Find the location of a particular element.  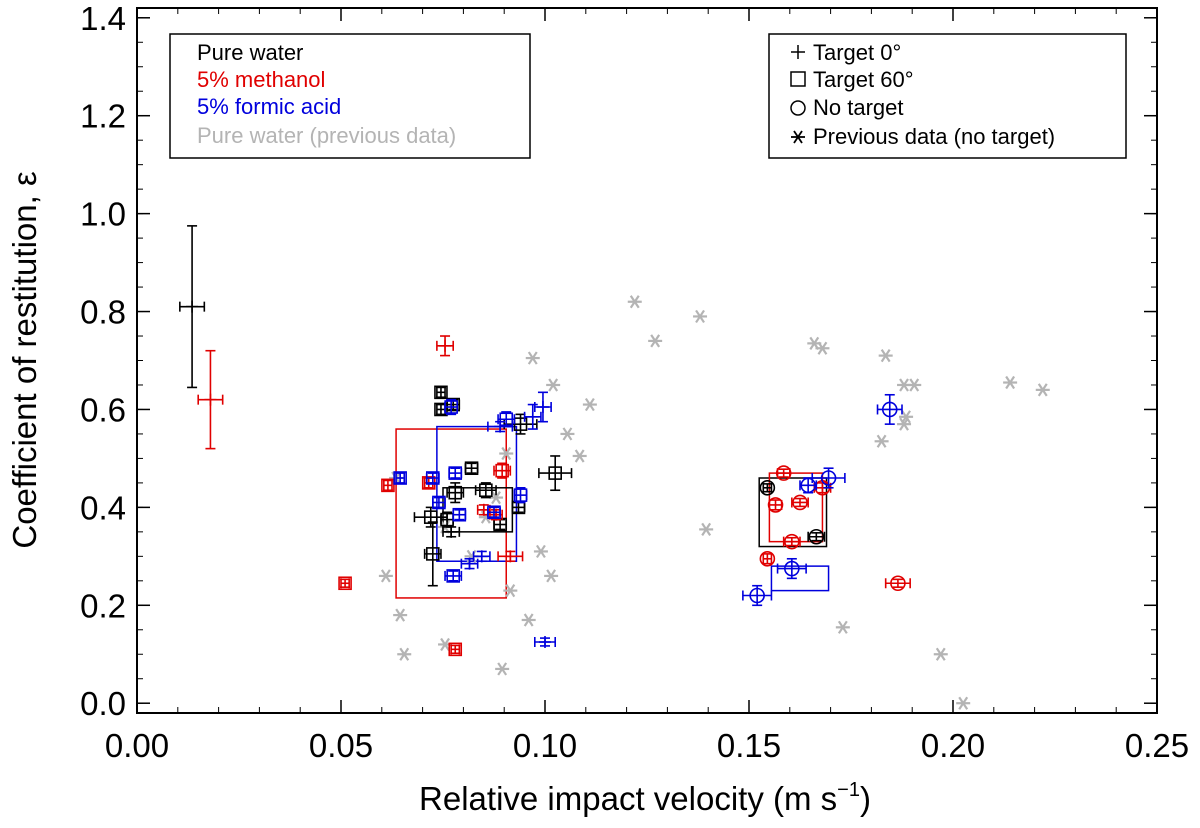

x-axis-title-exponent: −1 is located at coordinates (848, 790).